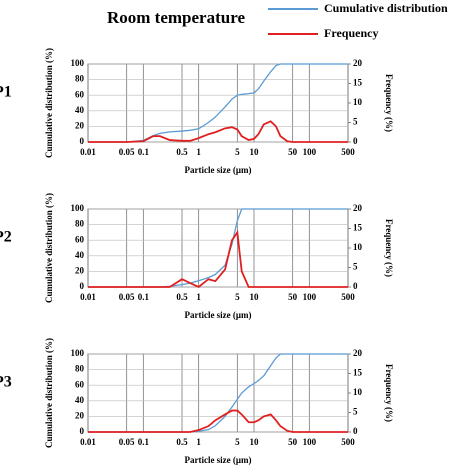  I want to click on chart-title: Room temperature, so click(176, 17).